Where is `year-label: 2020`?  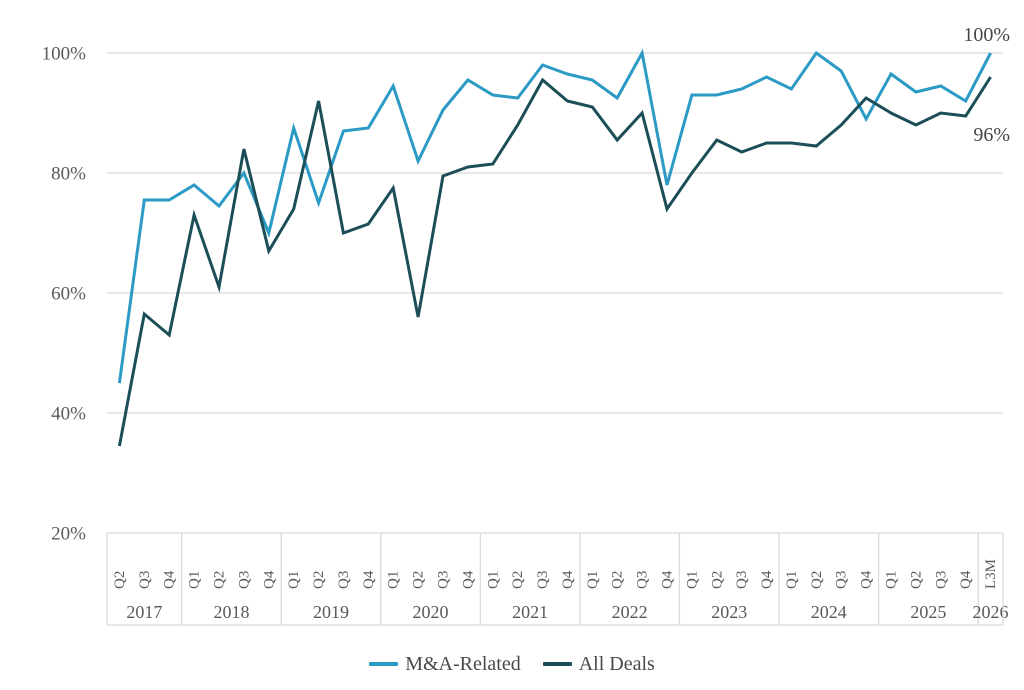
year-label: 2020 is located at coordinates (431, 612).